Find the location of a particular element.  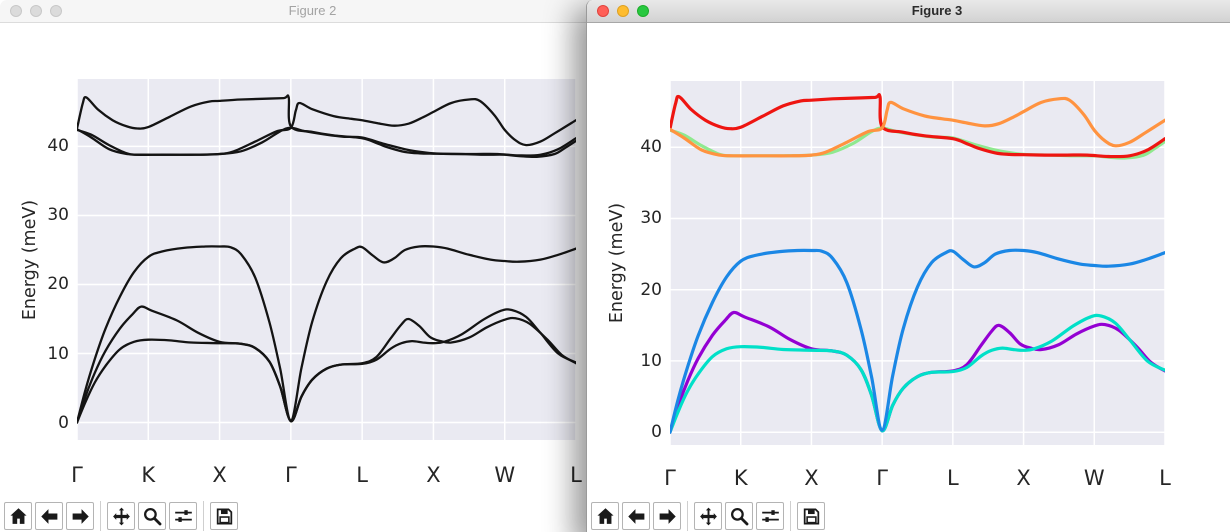

fig2-toolbar is located at coordinates (121, 516).